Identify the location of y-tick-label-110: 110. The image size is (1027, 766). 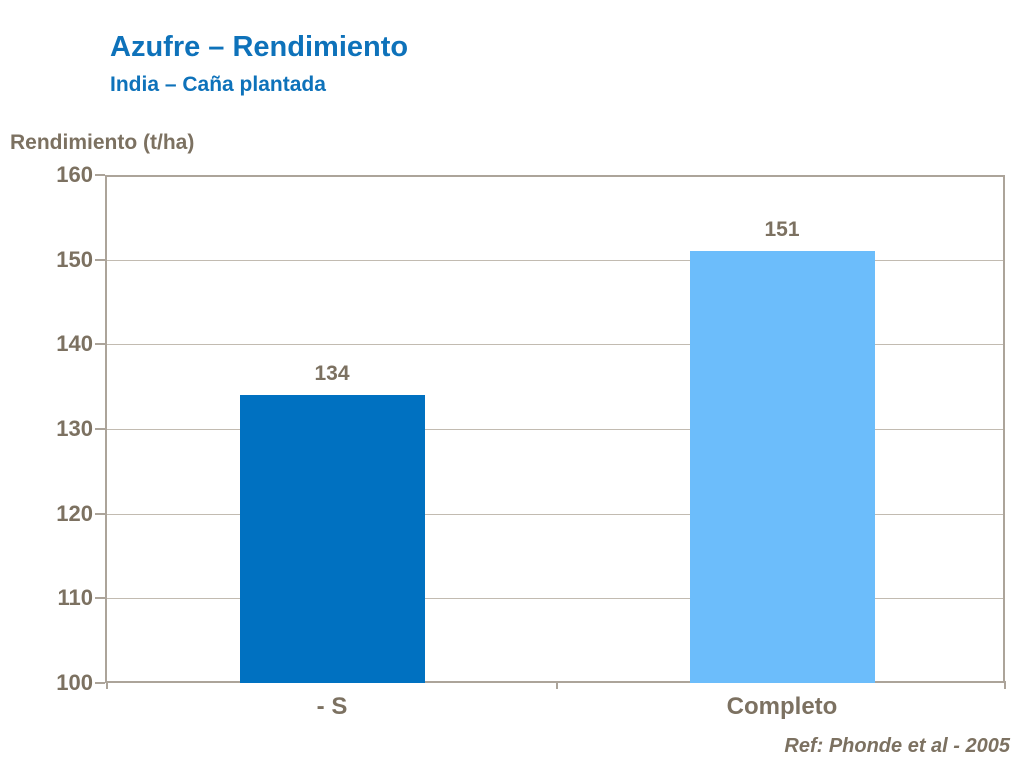
(75, 598).